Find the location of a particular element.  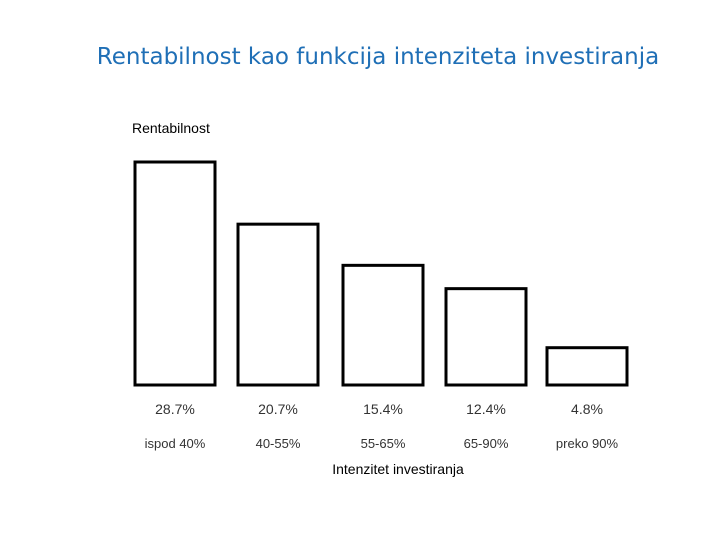

y-axis-label: Rentabilnost is located at coordinates (171, 128).